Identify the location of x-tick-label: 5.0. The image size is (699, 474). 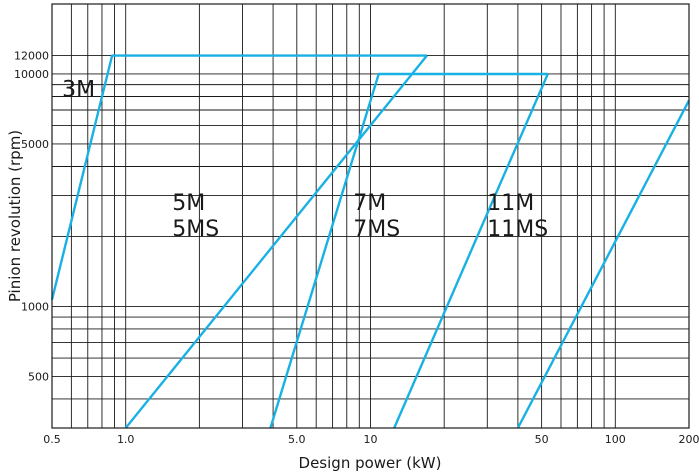
(297, 439).